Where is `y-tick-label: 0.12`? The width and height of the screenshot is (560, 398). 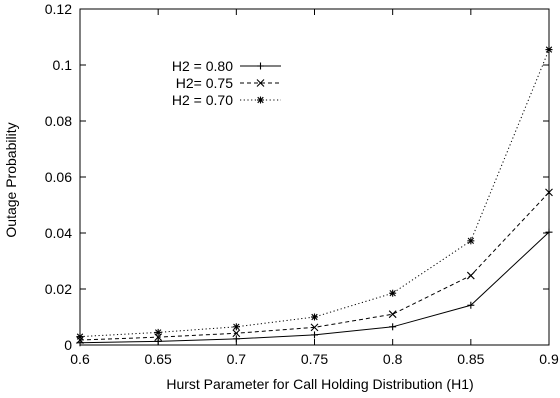
y-tick-label: 0.12 is located at coordinates (58, 9).